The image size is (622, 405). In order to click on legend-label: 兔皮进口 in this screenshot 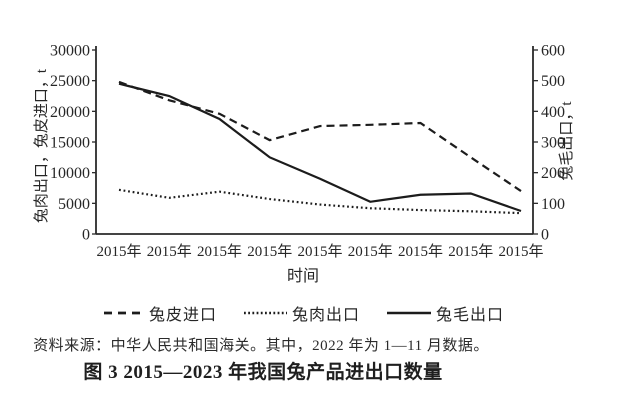, I will do `click(183, 315)`.